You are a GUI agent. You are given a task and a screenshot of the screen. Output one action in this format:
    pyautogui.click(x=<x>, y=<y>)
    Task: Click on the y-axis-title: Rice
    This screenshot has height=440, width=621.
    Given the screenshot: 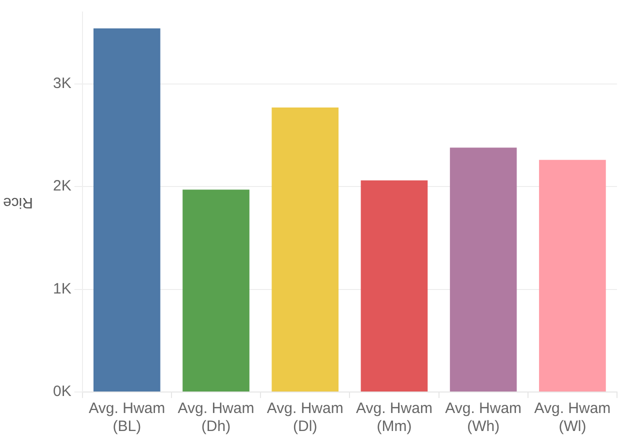 What is the action you would take?
    pyautogui.click(x=18, y=202)
    